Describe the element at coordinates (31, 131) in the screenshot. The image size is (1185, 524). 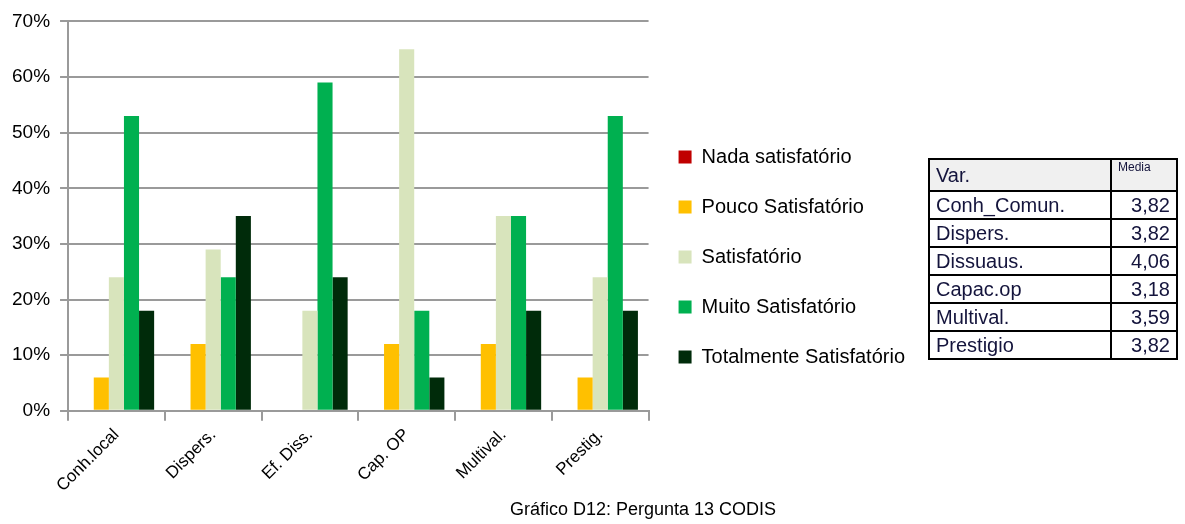
I see `y-tick-label: 50%` at that location.